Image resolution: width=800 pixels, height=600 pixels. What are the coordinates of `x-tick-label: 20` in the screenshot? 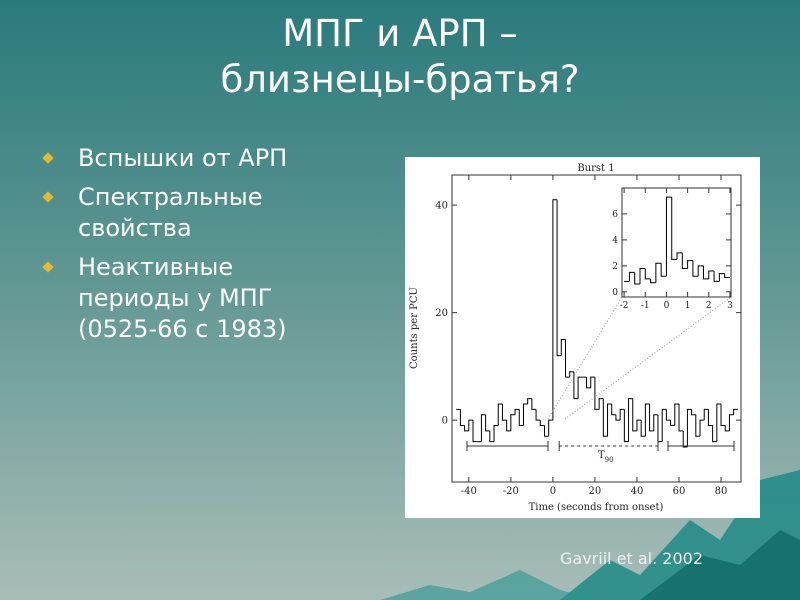 It's located at (595, 491).